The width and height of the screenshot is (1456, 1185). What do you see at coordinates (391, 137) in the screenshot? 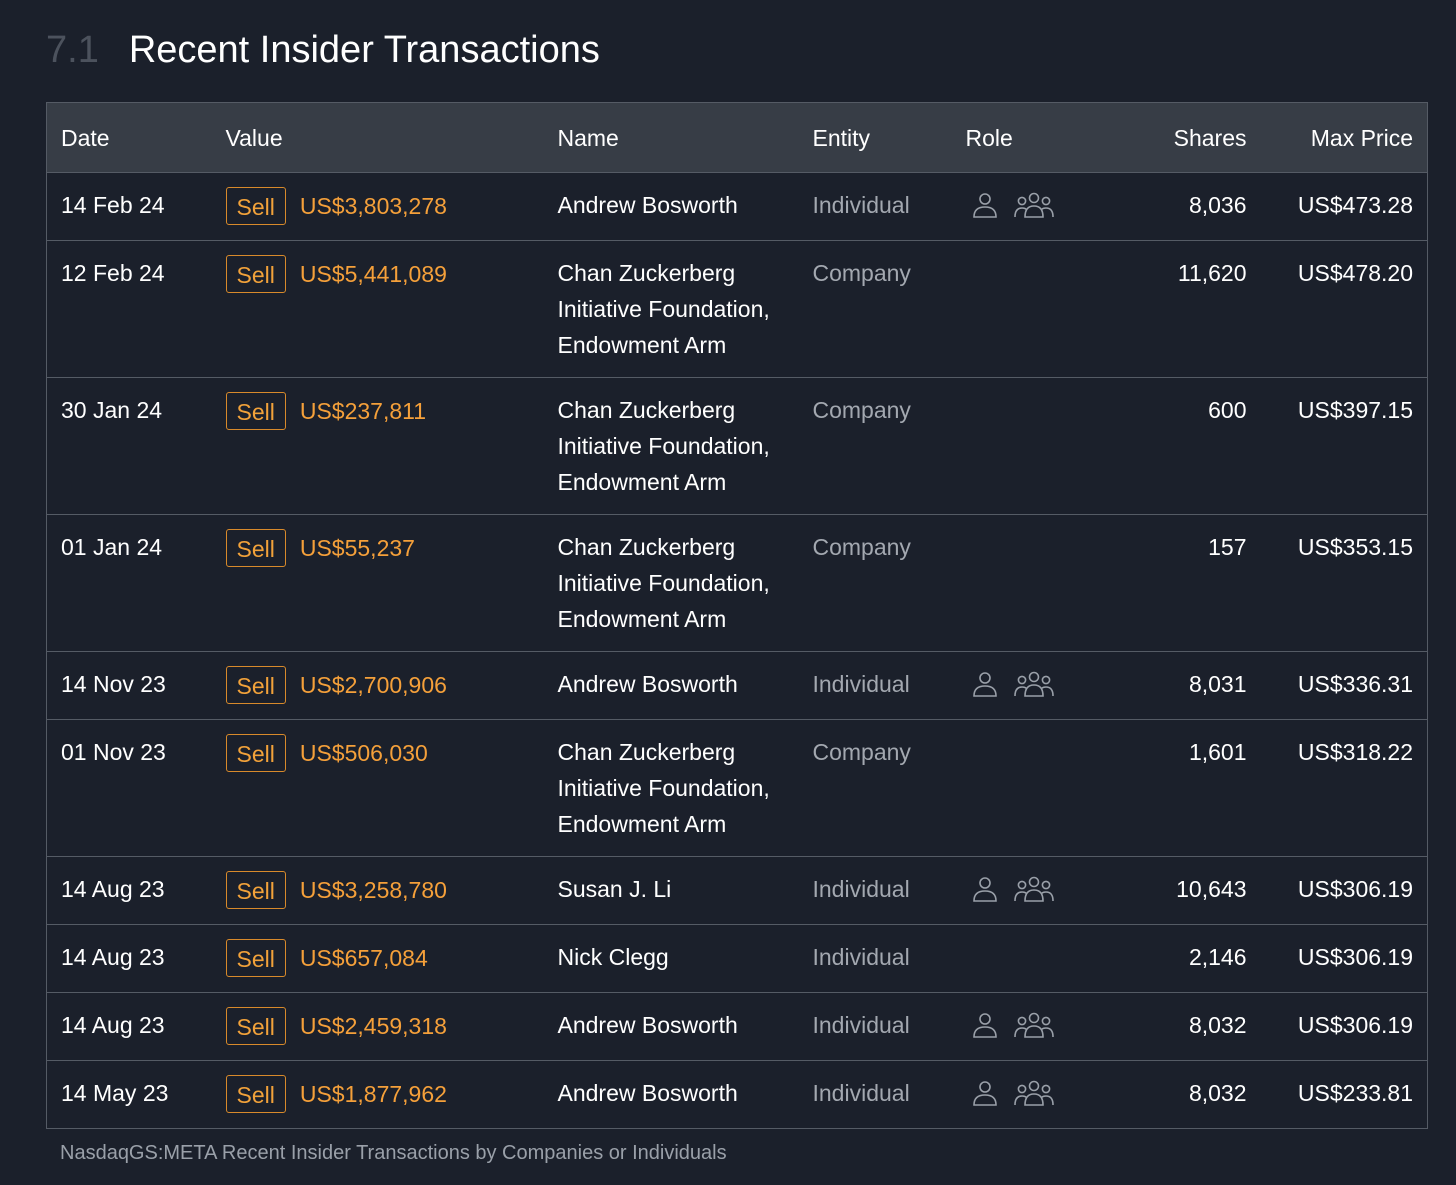
I see `column-header-value: Value` at bounding box center [391, 137].